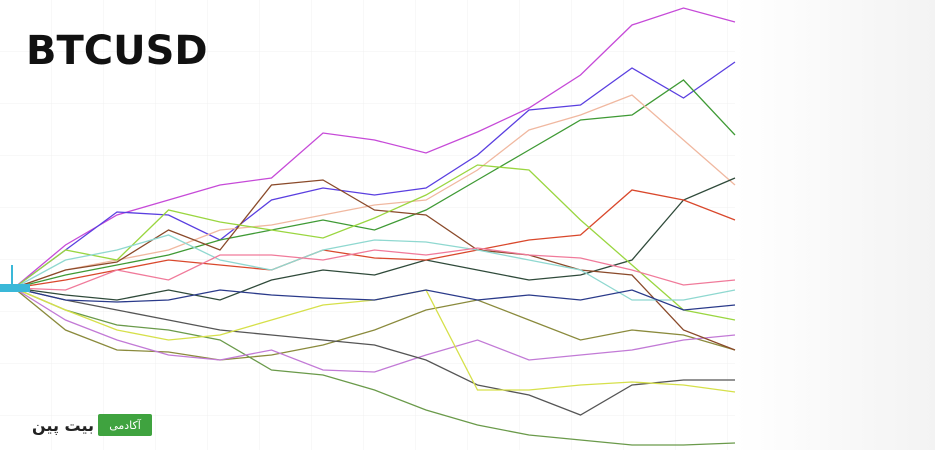 The width and height of the screenshot is (935, 450). I want to click on logo-badge: آکادمی, so click(125, 425).